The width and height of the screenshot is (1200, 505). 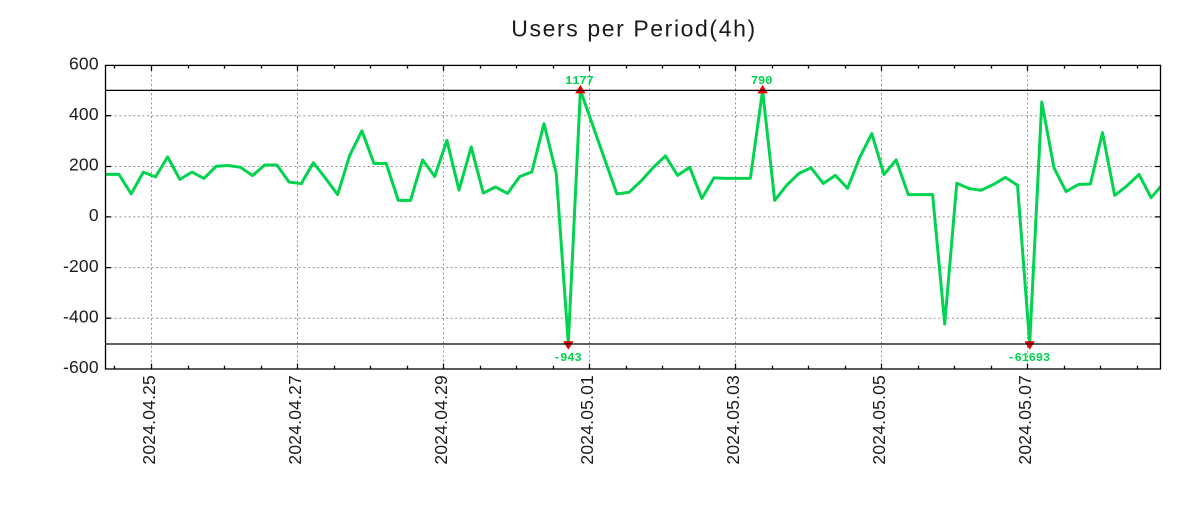 I want to click on svg-text: 2024.05.07, so click(x=1025, y=420).